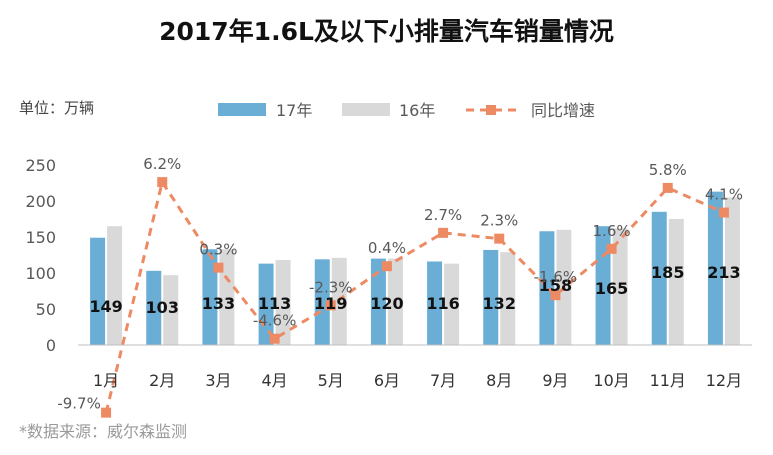 This screenshot has width=773, height=455. What do you see at coordinates (331, 287) in the screenshot?
I see `growth-rate-label: -2.3%` at bounding box center [331, 287].